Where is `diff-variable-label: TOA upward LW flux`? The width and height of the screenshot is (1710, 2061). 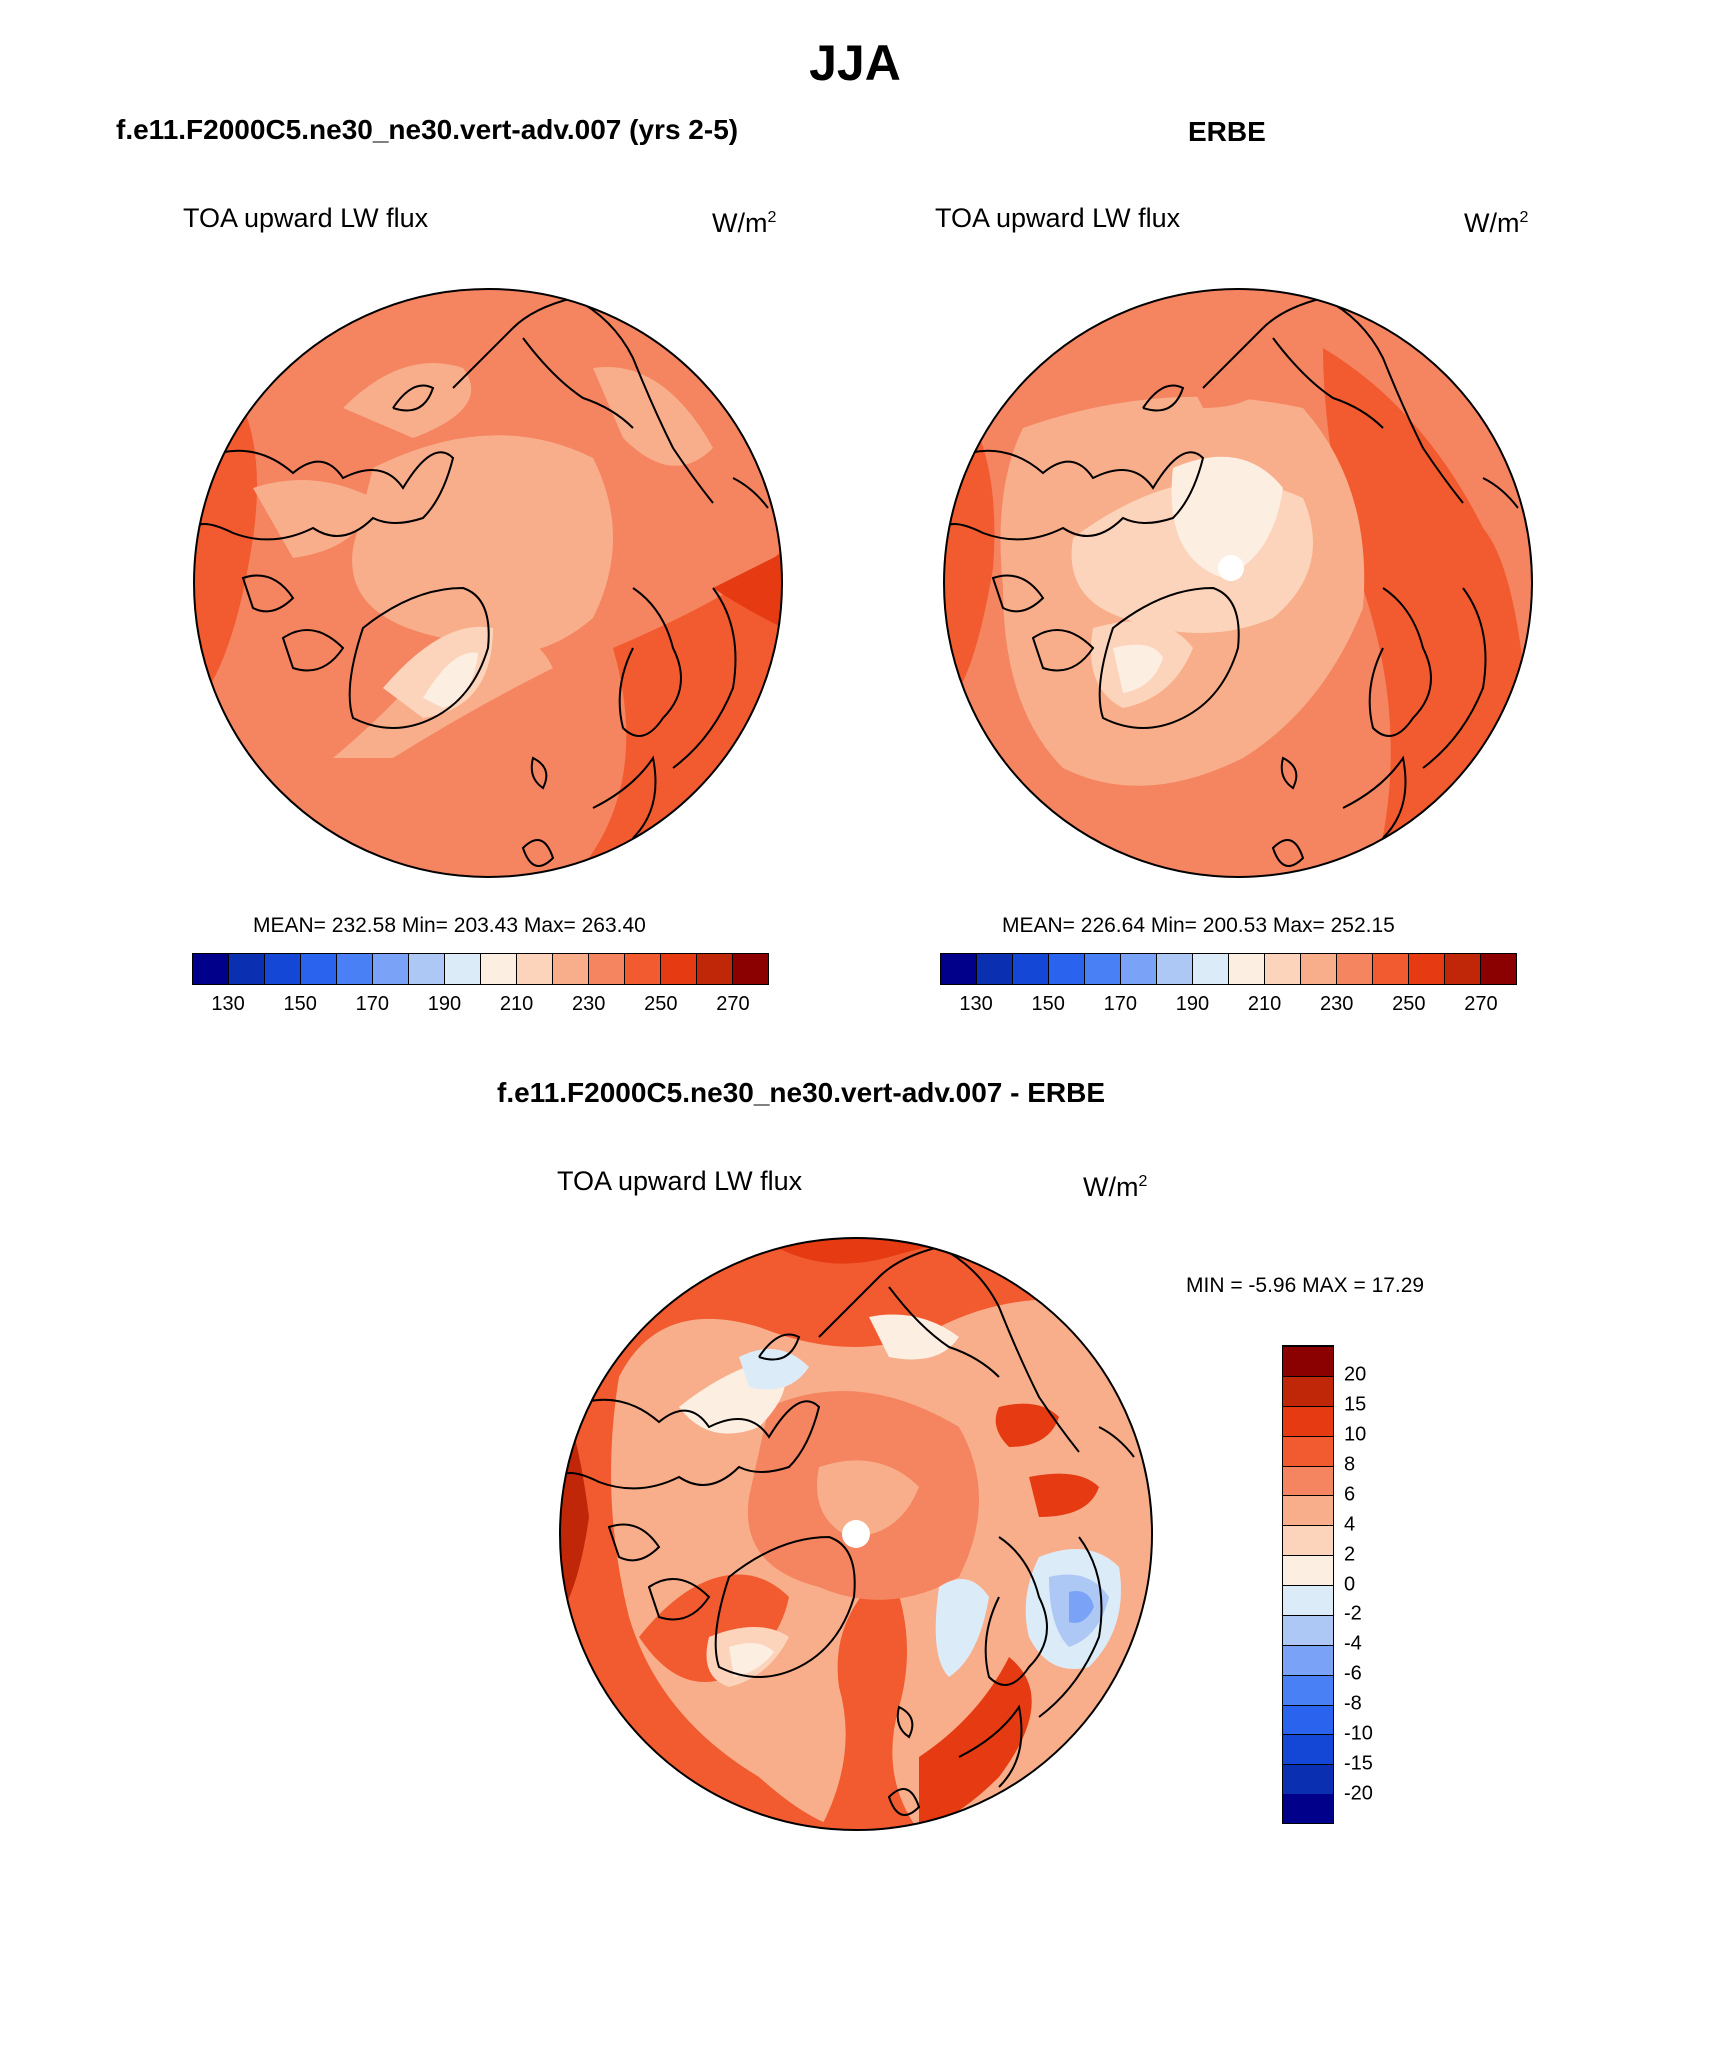 diff-variable-label: TOA upward LW flux is located at coordinates (680, 1181).